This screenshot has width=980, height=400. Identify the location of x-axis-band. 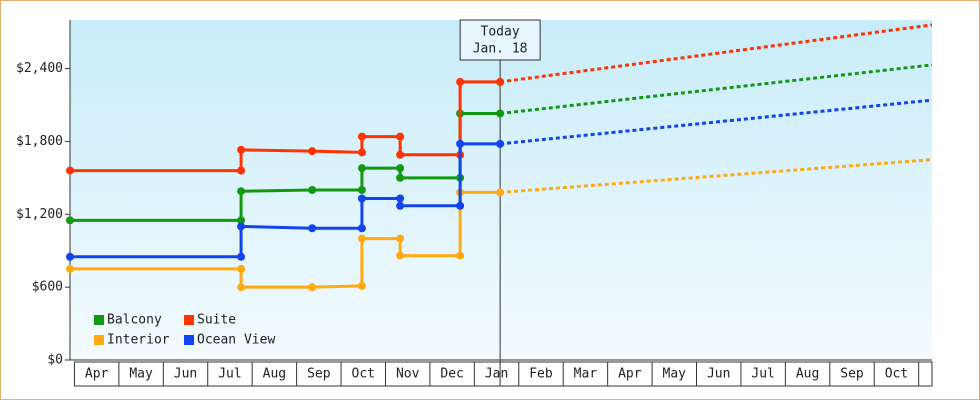
(503, 374).